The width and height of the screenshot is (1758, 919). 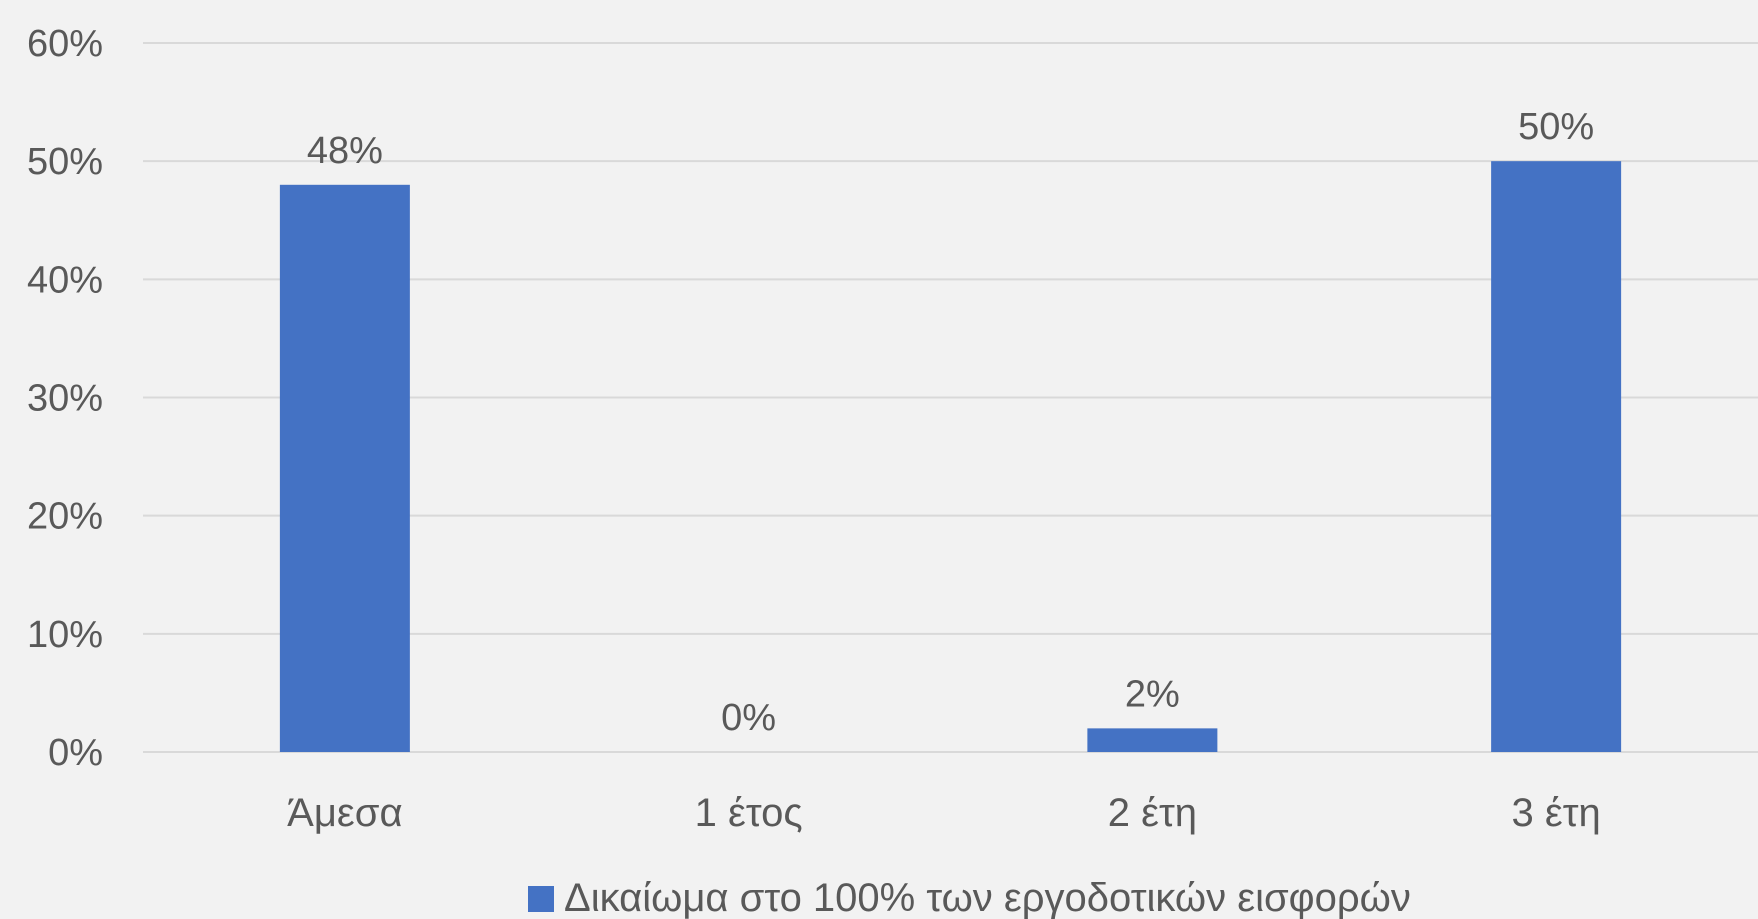 I want to click on x-category-label: 1 έτος, so click(x=749, y=813).